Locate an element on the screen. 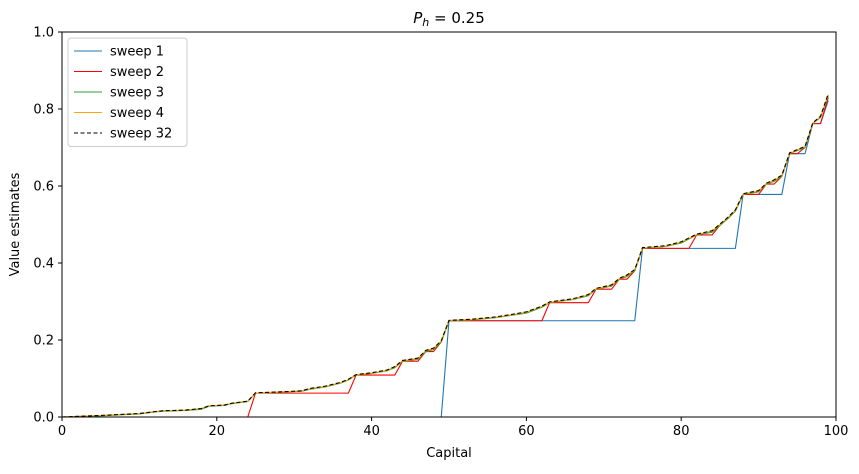 The height and width of the screenshot is (474, 859). x-tick-label: 40 is located at coordinates (371, 431).